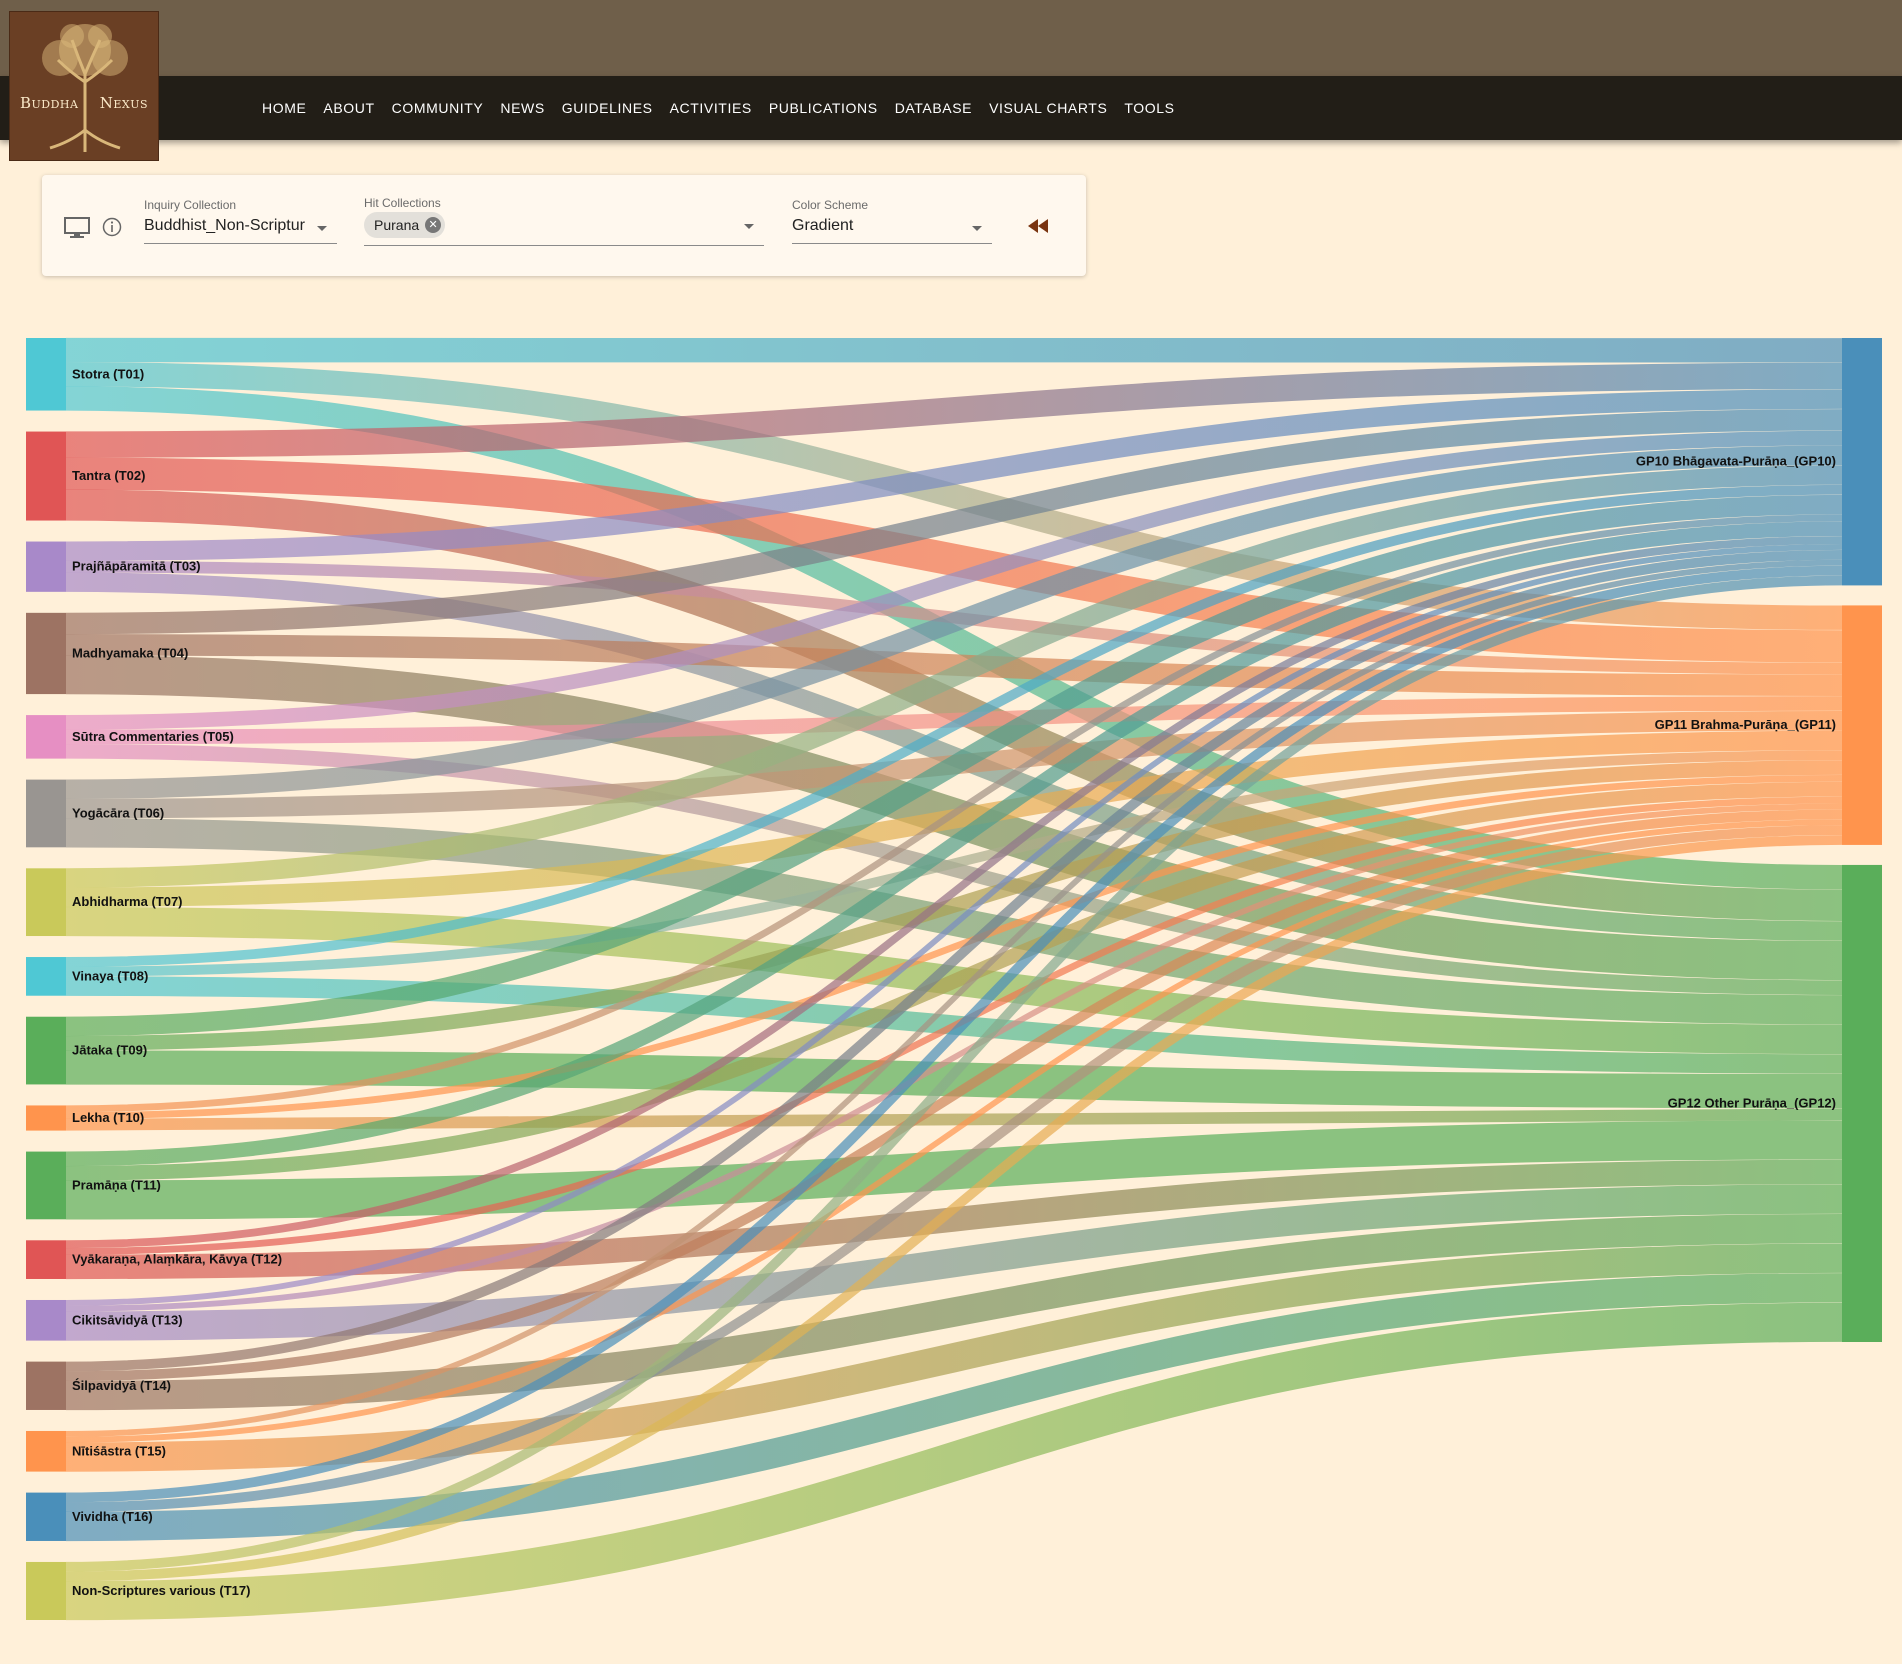 The height and width of the screenshot is (1664, 1902). Describe the element at coordinates (109, 1050) in the screenshot. I see `source-node-label: Jātaka (T09)` at that location.